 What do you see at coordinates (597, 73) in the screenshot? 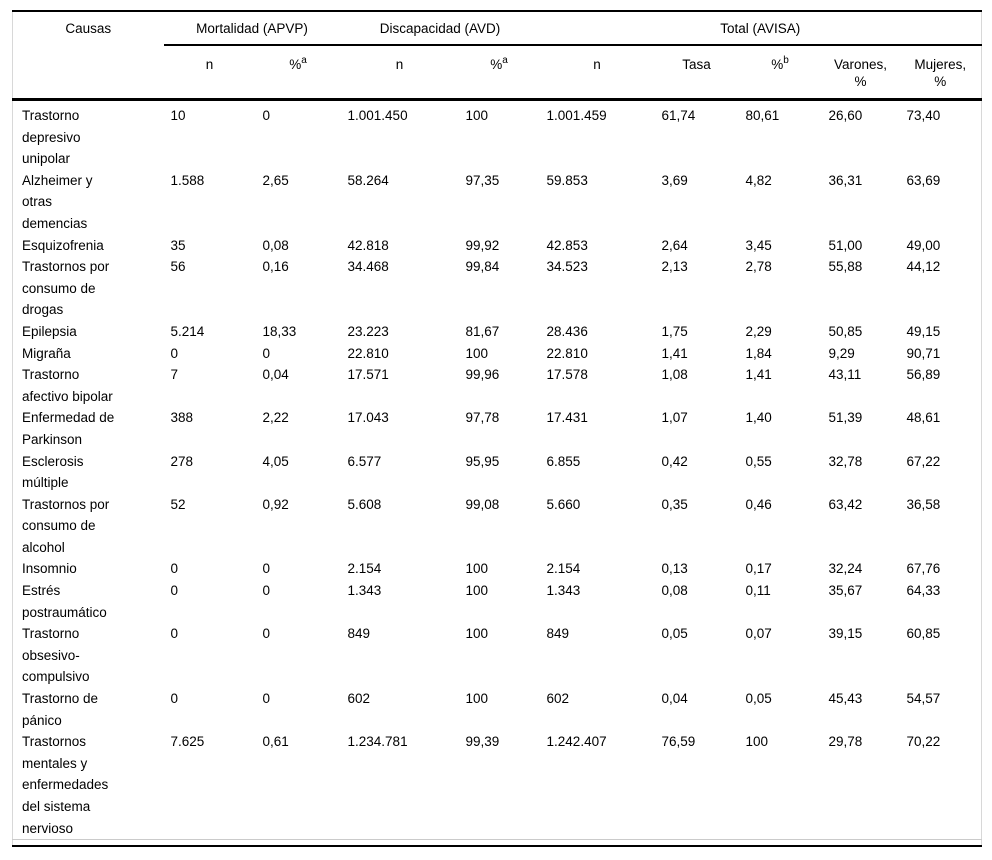
I see `column-header-total-n: n` at bounding box center [597, 73].